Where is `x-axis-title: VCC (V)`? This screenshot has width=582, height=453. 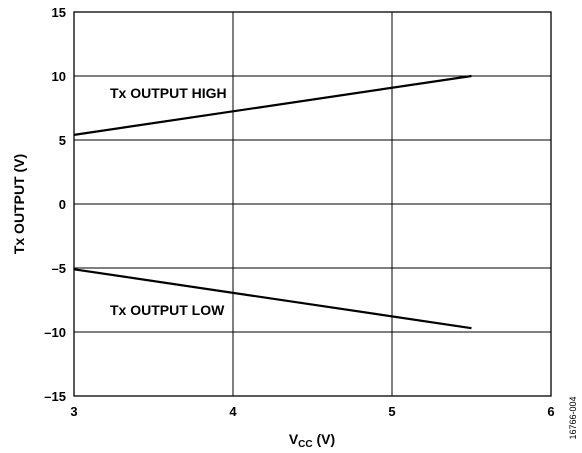 x-axis-title: VCC (V) is located at coordinates (312, 440).